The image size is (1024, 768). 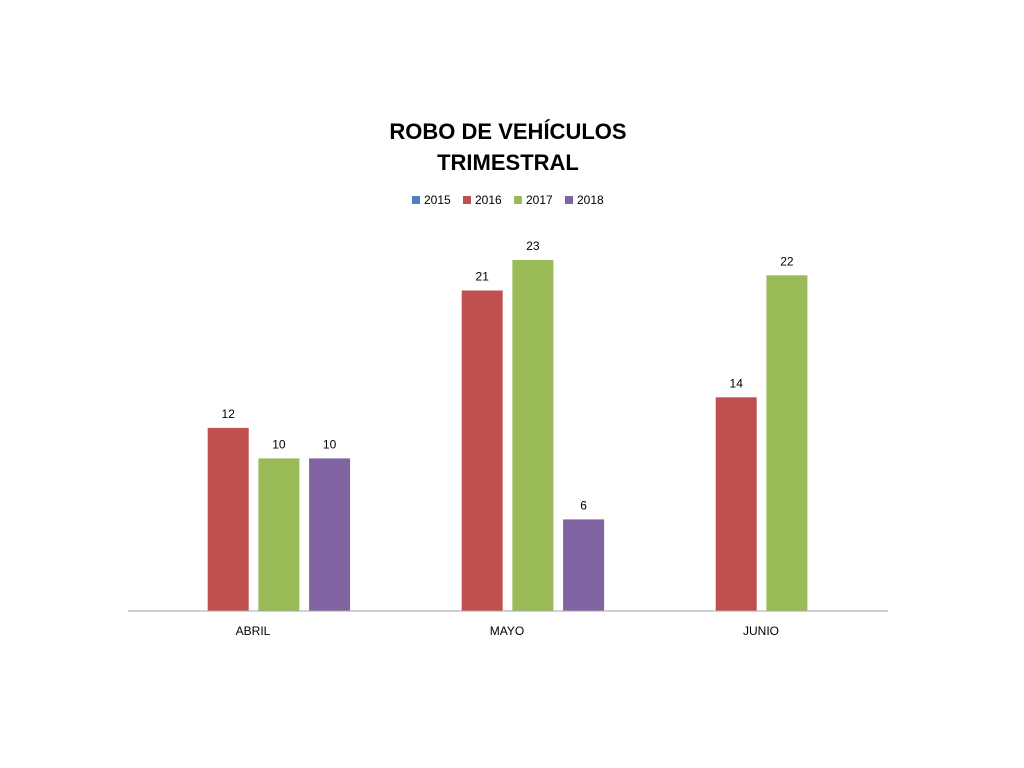 What do you see at coordinates (533, 435) in the screenshot?
I see `bar-mayo-2017` at bounding box center [533, 435].